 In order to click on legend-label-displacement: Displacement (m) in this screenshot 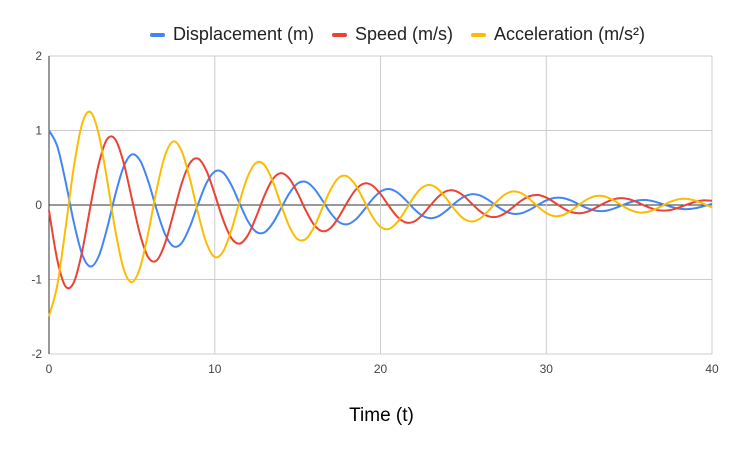, I will do `click(243, 34)`.